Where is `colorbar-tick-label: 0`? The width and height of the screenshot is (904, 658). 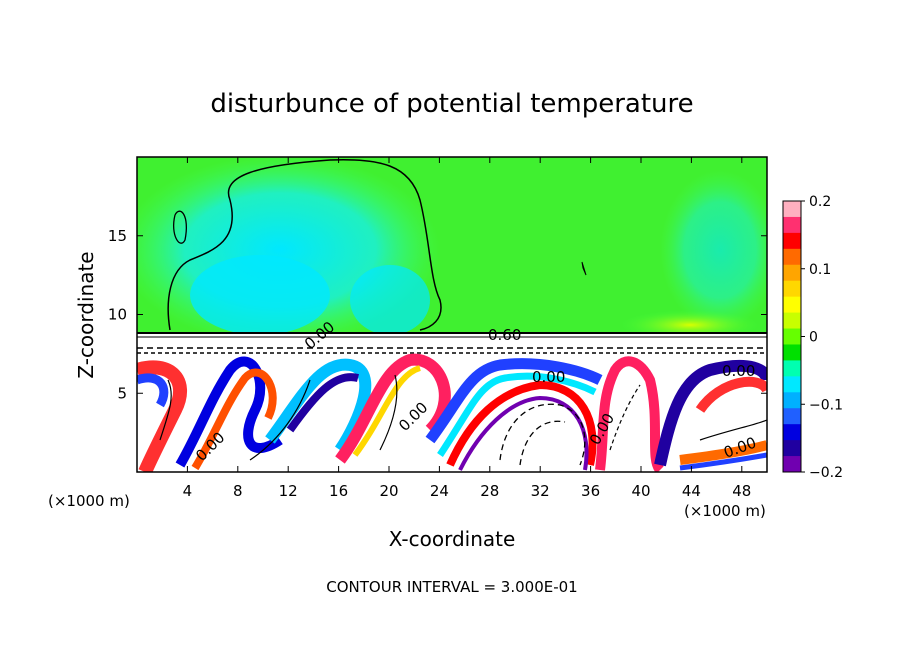
colorbar-tick-label: 0 is located at coordinates (813, 338).